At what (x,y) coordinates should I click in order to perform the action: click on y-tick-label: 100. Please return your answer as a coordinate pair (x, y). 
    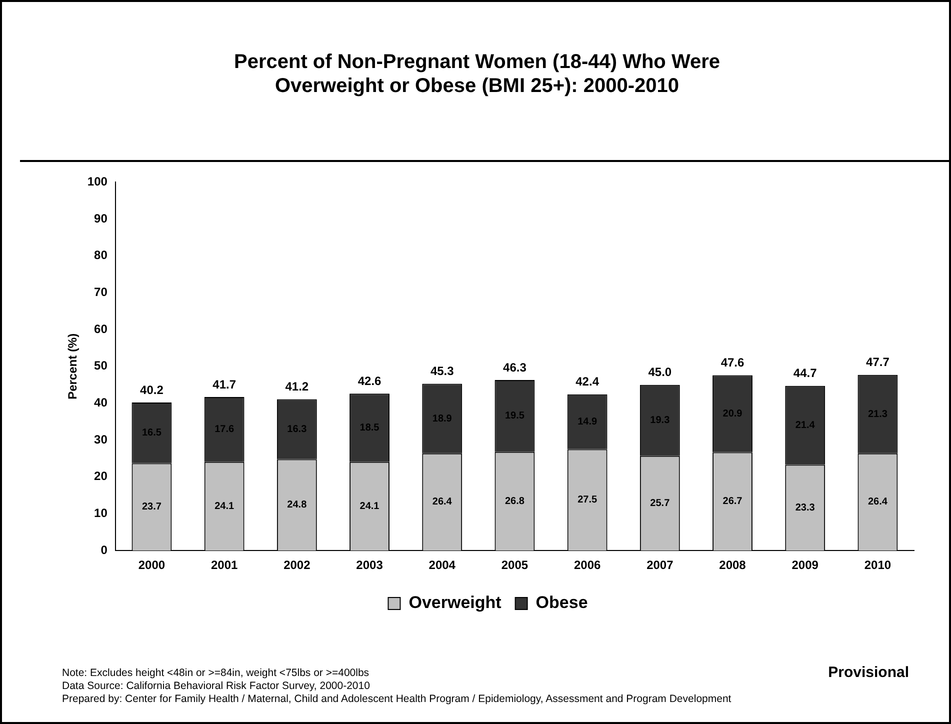
    Looking at the image, I should click on (97, 181).